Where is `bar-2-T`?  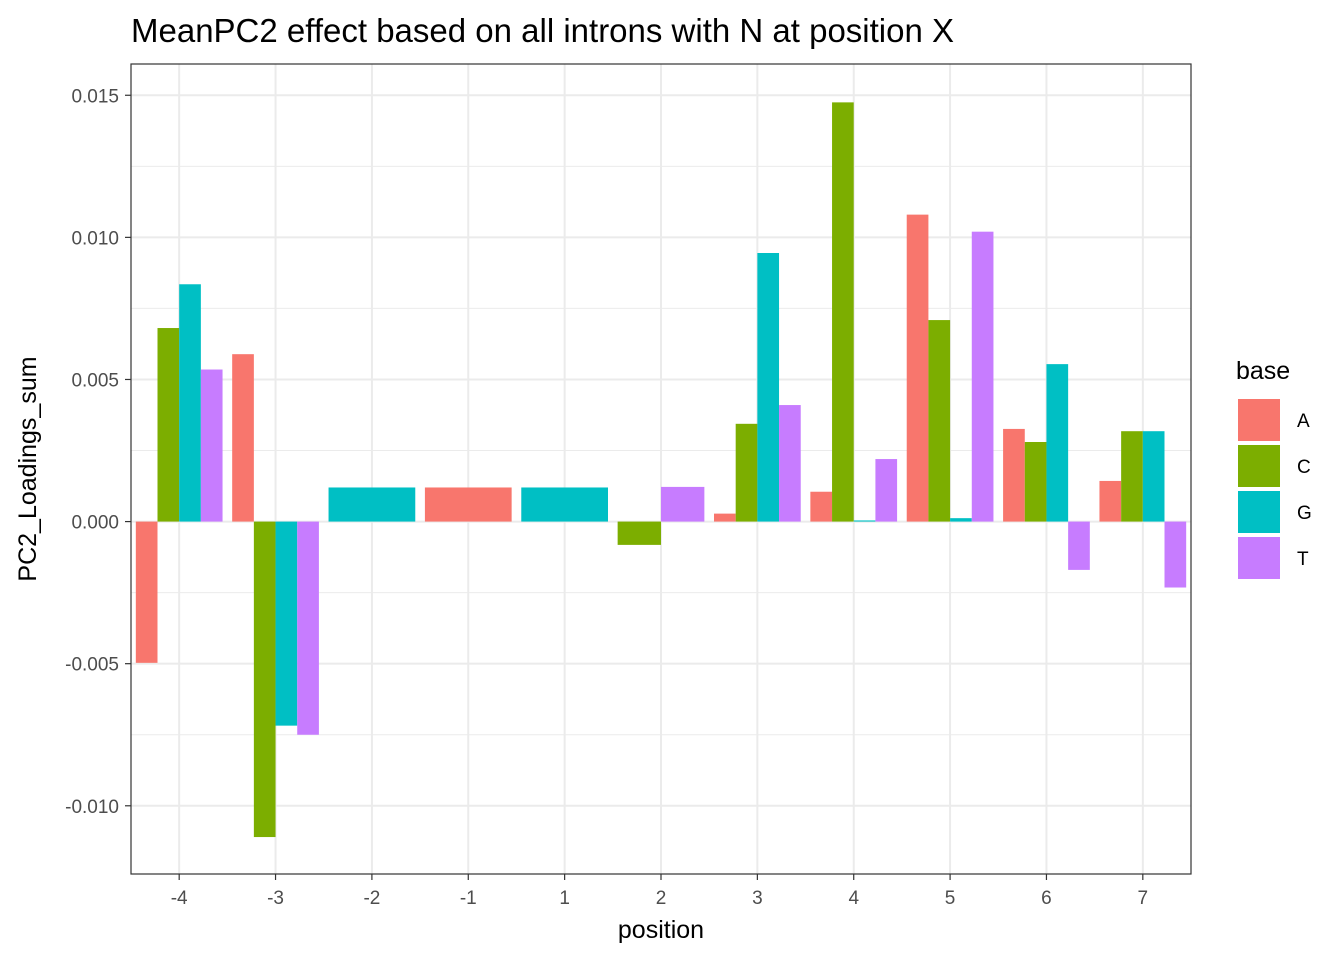 bar-2-T is located at coordinates (683, 504).